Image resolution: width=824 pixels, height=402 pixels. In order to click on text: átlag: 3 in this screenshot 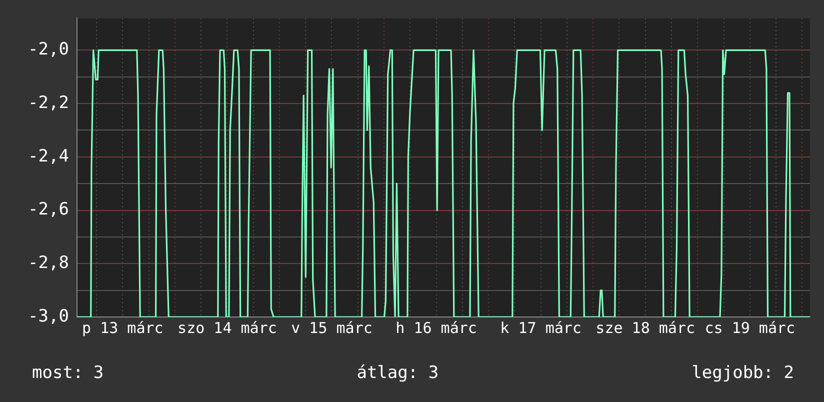, I will do `click(397, 373)`.